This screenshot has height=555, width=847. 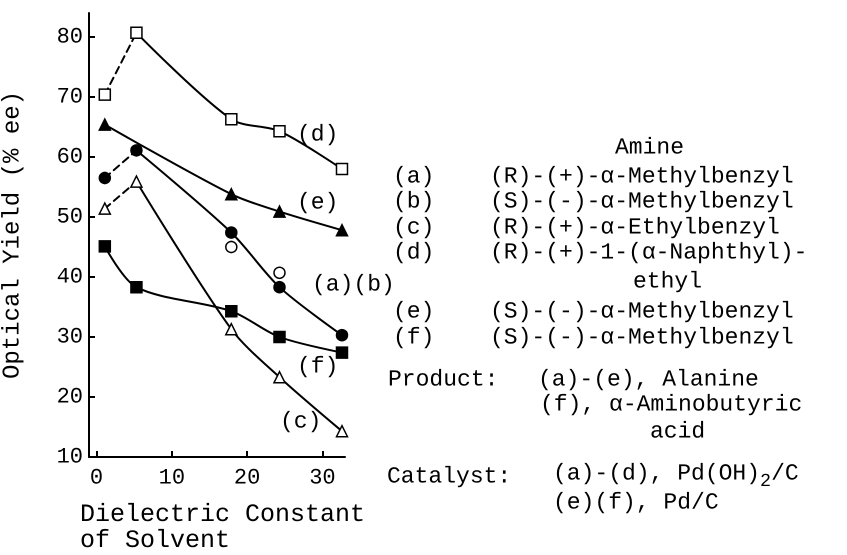 I want to click on annotation: (c), so click(x=301, y=421).